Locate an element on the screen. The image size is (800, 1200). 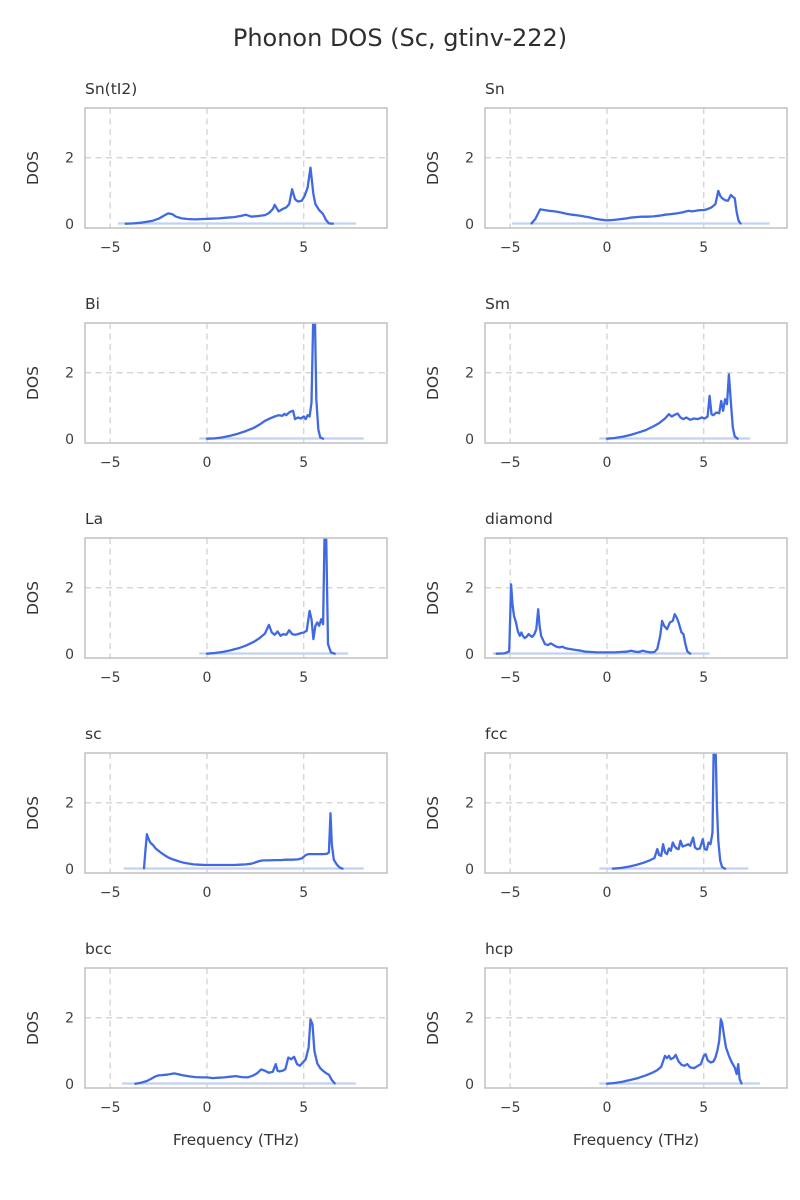
figure-title: Phonon DOS (Sc, gtinv-222) is located at coordinates (400, 38).